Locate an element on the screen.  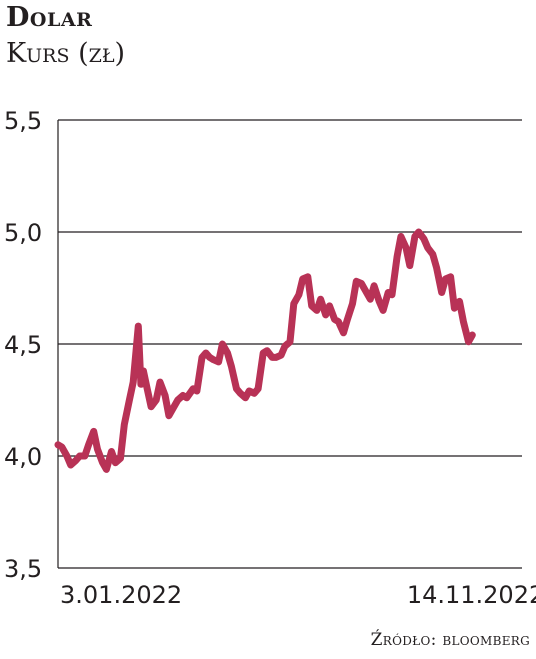
x-axis: 3.01.2022 14.11.2022 is located at coordinates (298, 595).